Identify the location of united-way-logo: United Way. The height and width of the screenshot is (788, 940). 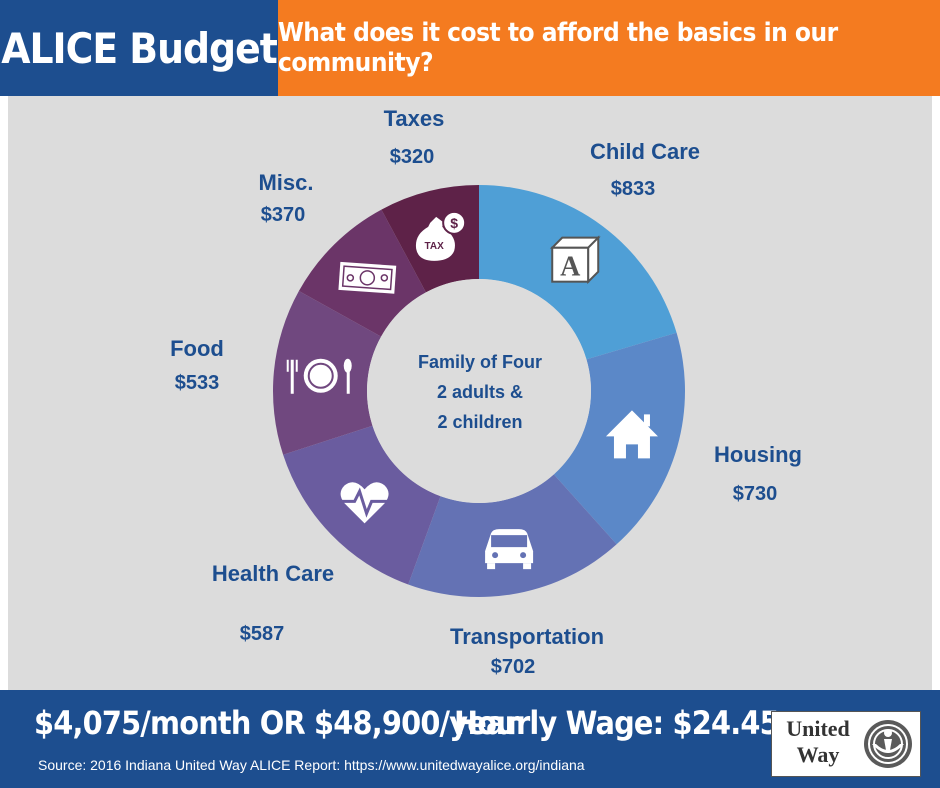
(846, 744).